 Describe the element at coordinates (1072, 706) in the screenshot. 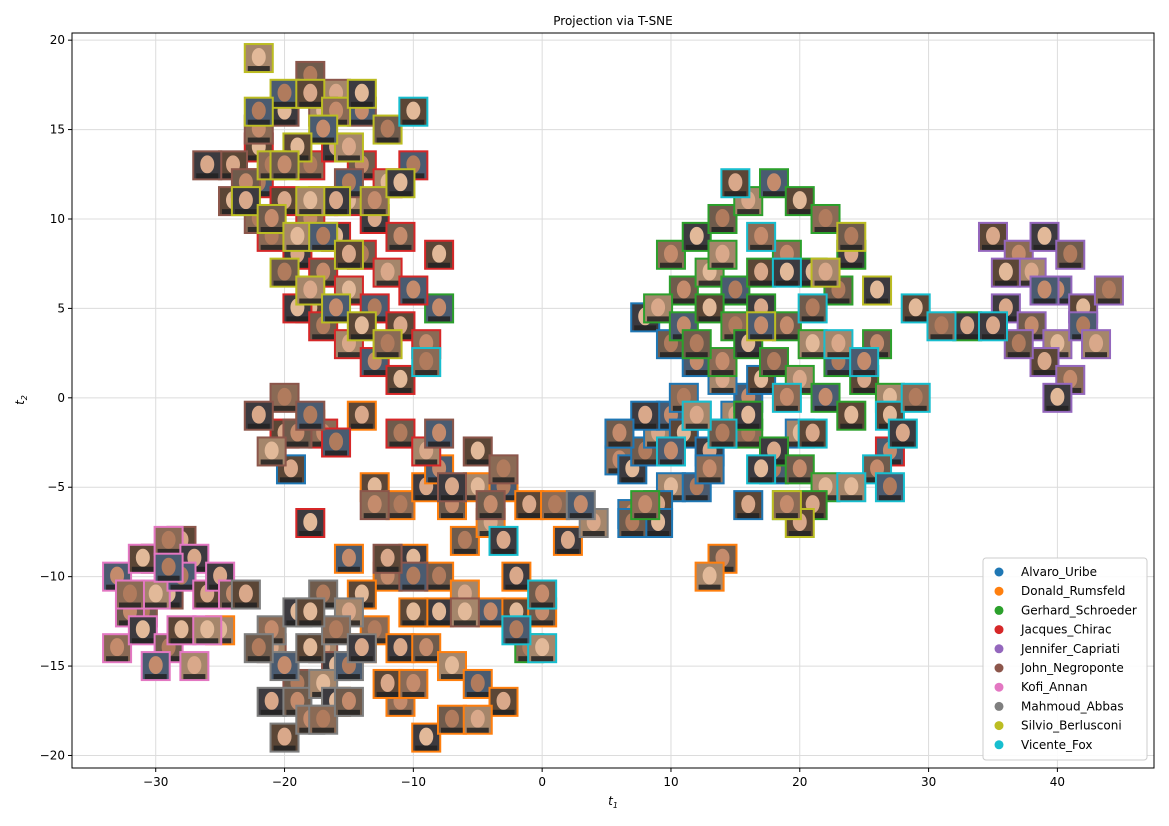

I see `legend-label: Mahmoud_Abbas` at that location.